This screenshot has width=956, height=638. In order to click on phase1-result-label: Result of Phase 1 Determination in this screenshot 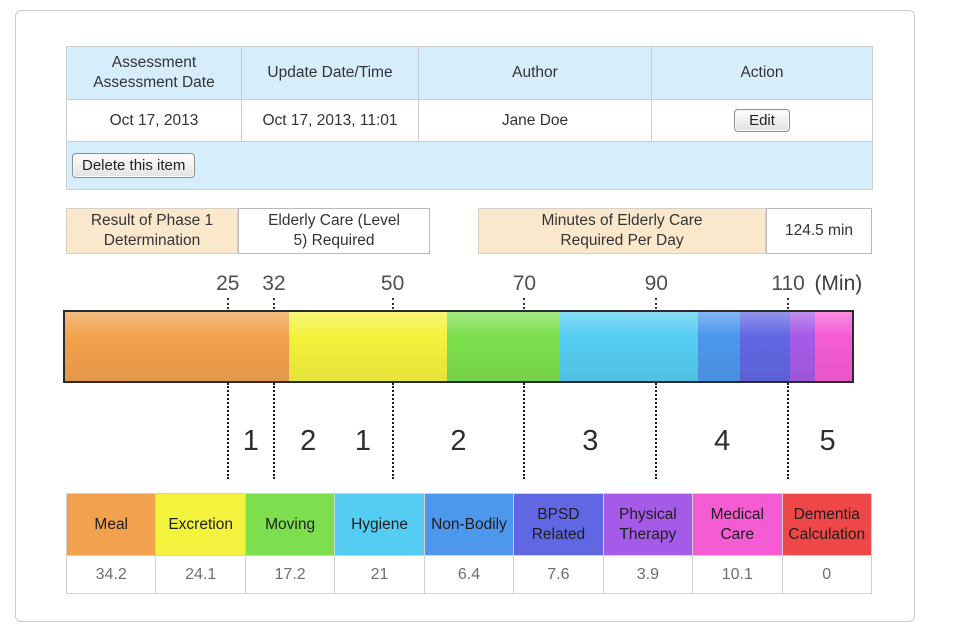, I will do `click(152, 231)`.